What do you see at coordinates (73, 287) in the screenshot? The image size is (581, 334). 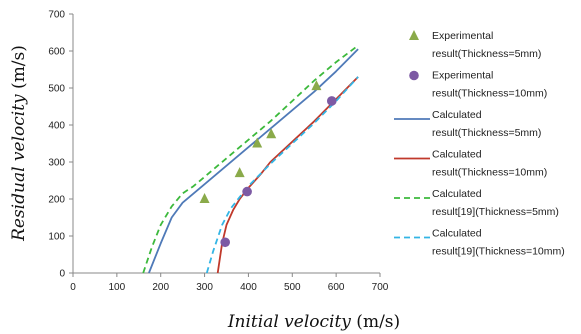 I see `x-tick-label: 0` at bounding box center [73, 287].